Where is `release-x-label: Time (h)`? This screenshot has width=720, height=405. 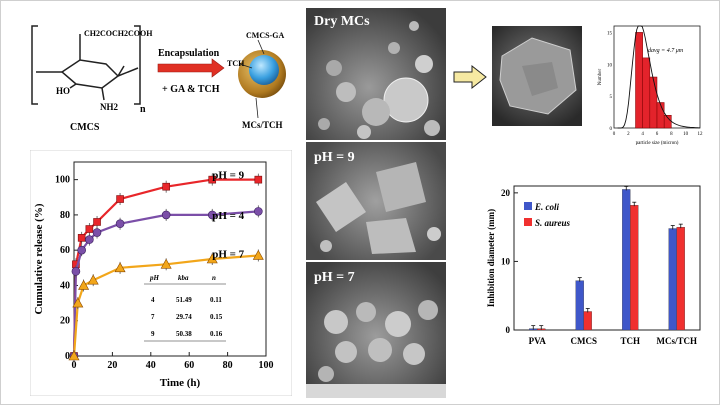
release-x-label: Time (h) is located at coordinates (180, 383).